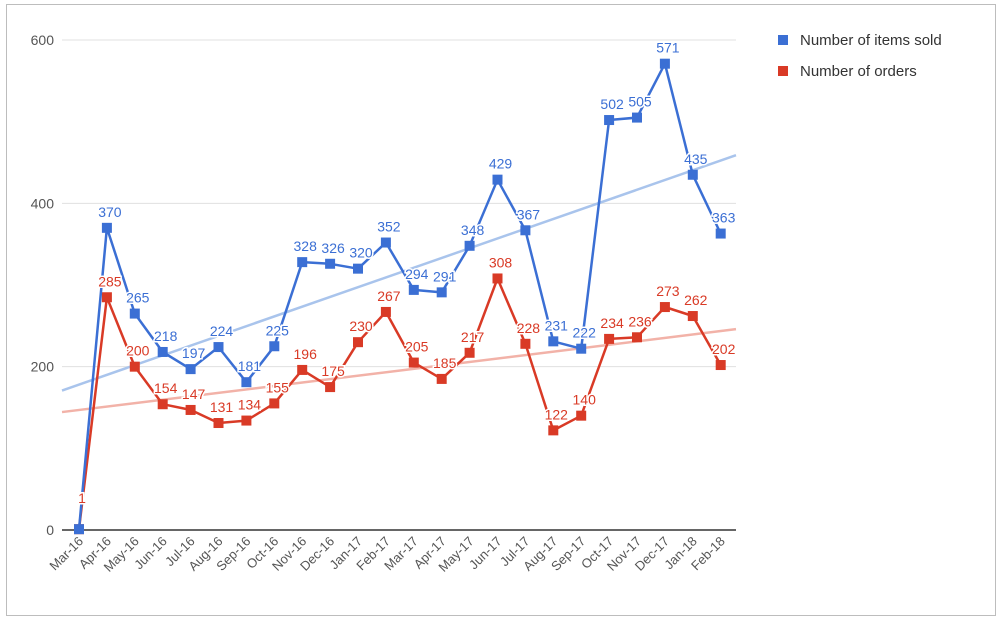  Describe the element at coordinates (222, 331) in the screenshot. I see `data-label: 224` at that location.